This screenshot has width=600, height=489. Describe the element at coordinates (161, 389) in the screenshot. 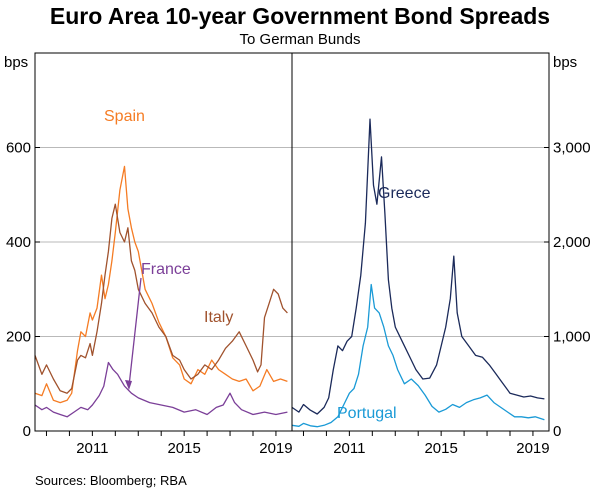

I see `france-series-line` at that location.